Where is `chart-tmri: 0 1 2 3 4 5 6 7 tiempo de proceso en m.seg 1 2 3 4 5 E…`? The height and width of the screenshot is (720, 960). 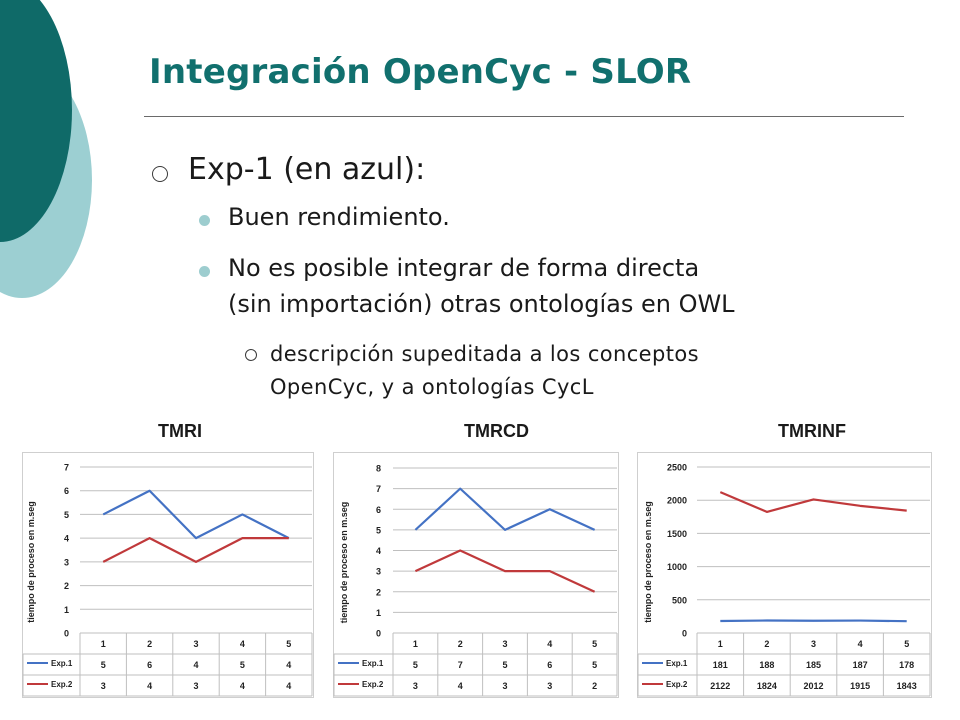
chart-tmri: 0 1 2 3 4 5 6 7 tiempo de proceso en m.seg 1 2 3 4 5 E… is located at coordinates (168, 575).